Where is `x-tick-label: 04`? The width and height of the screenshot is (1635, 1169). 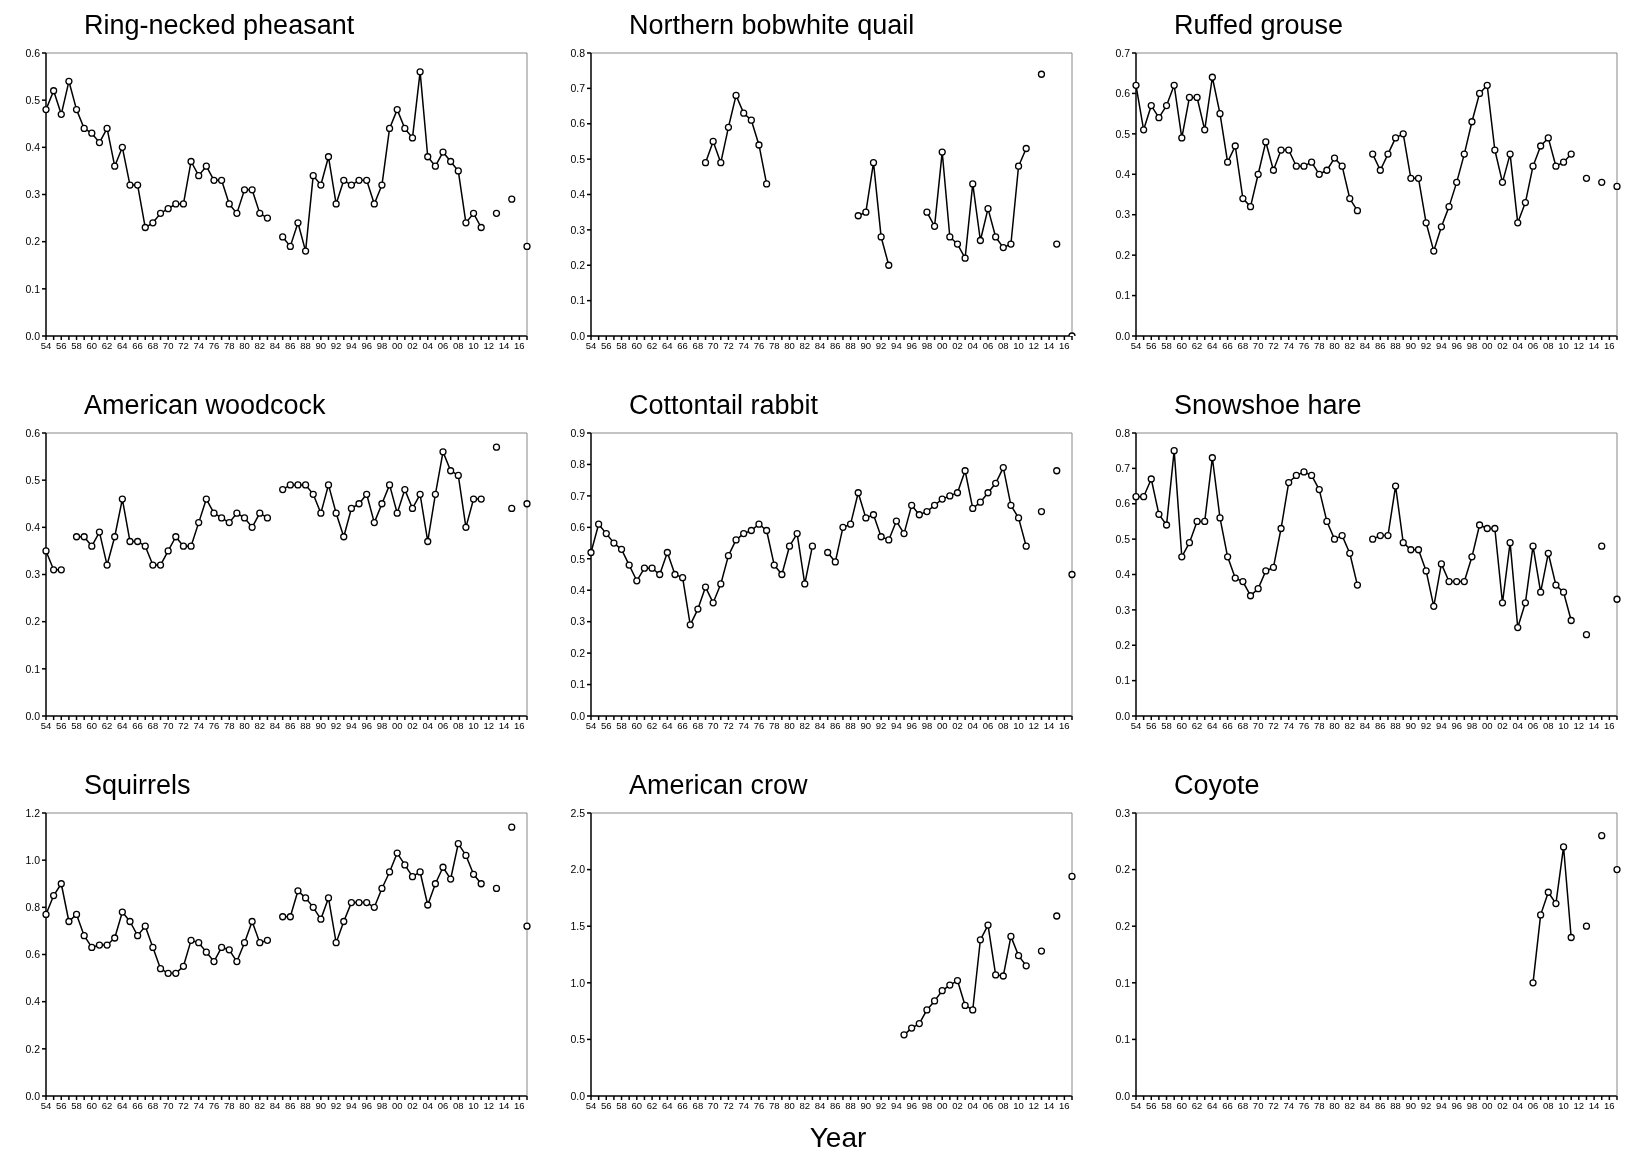
x-tick-label: 04 is located at coordinates (1518, 345).